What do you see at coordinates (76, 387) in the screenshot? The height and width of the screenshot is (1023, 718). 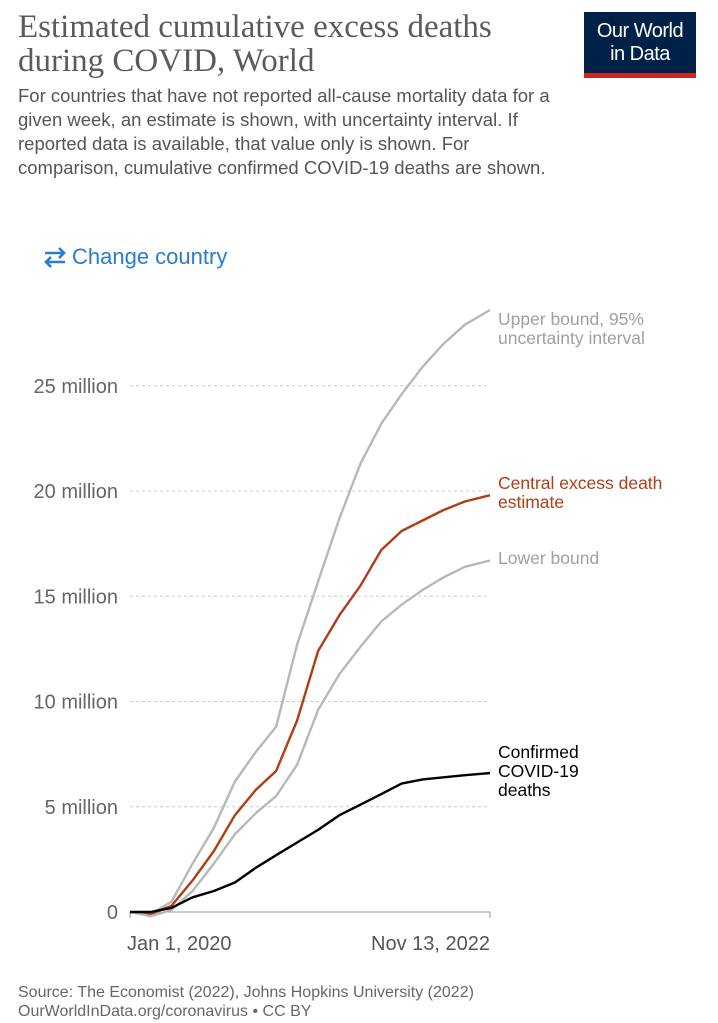 I see `y-tick-label: 25 million` at bounding box center [76, 387].